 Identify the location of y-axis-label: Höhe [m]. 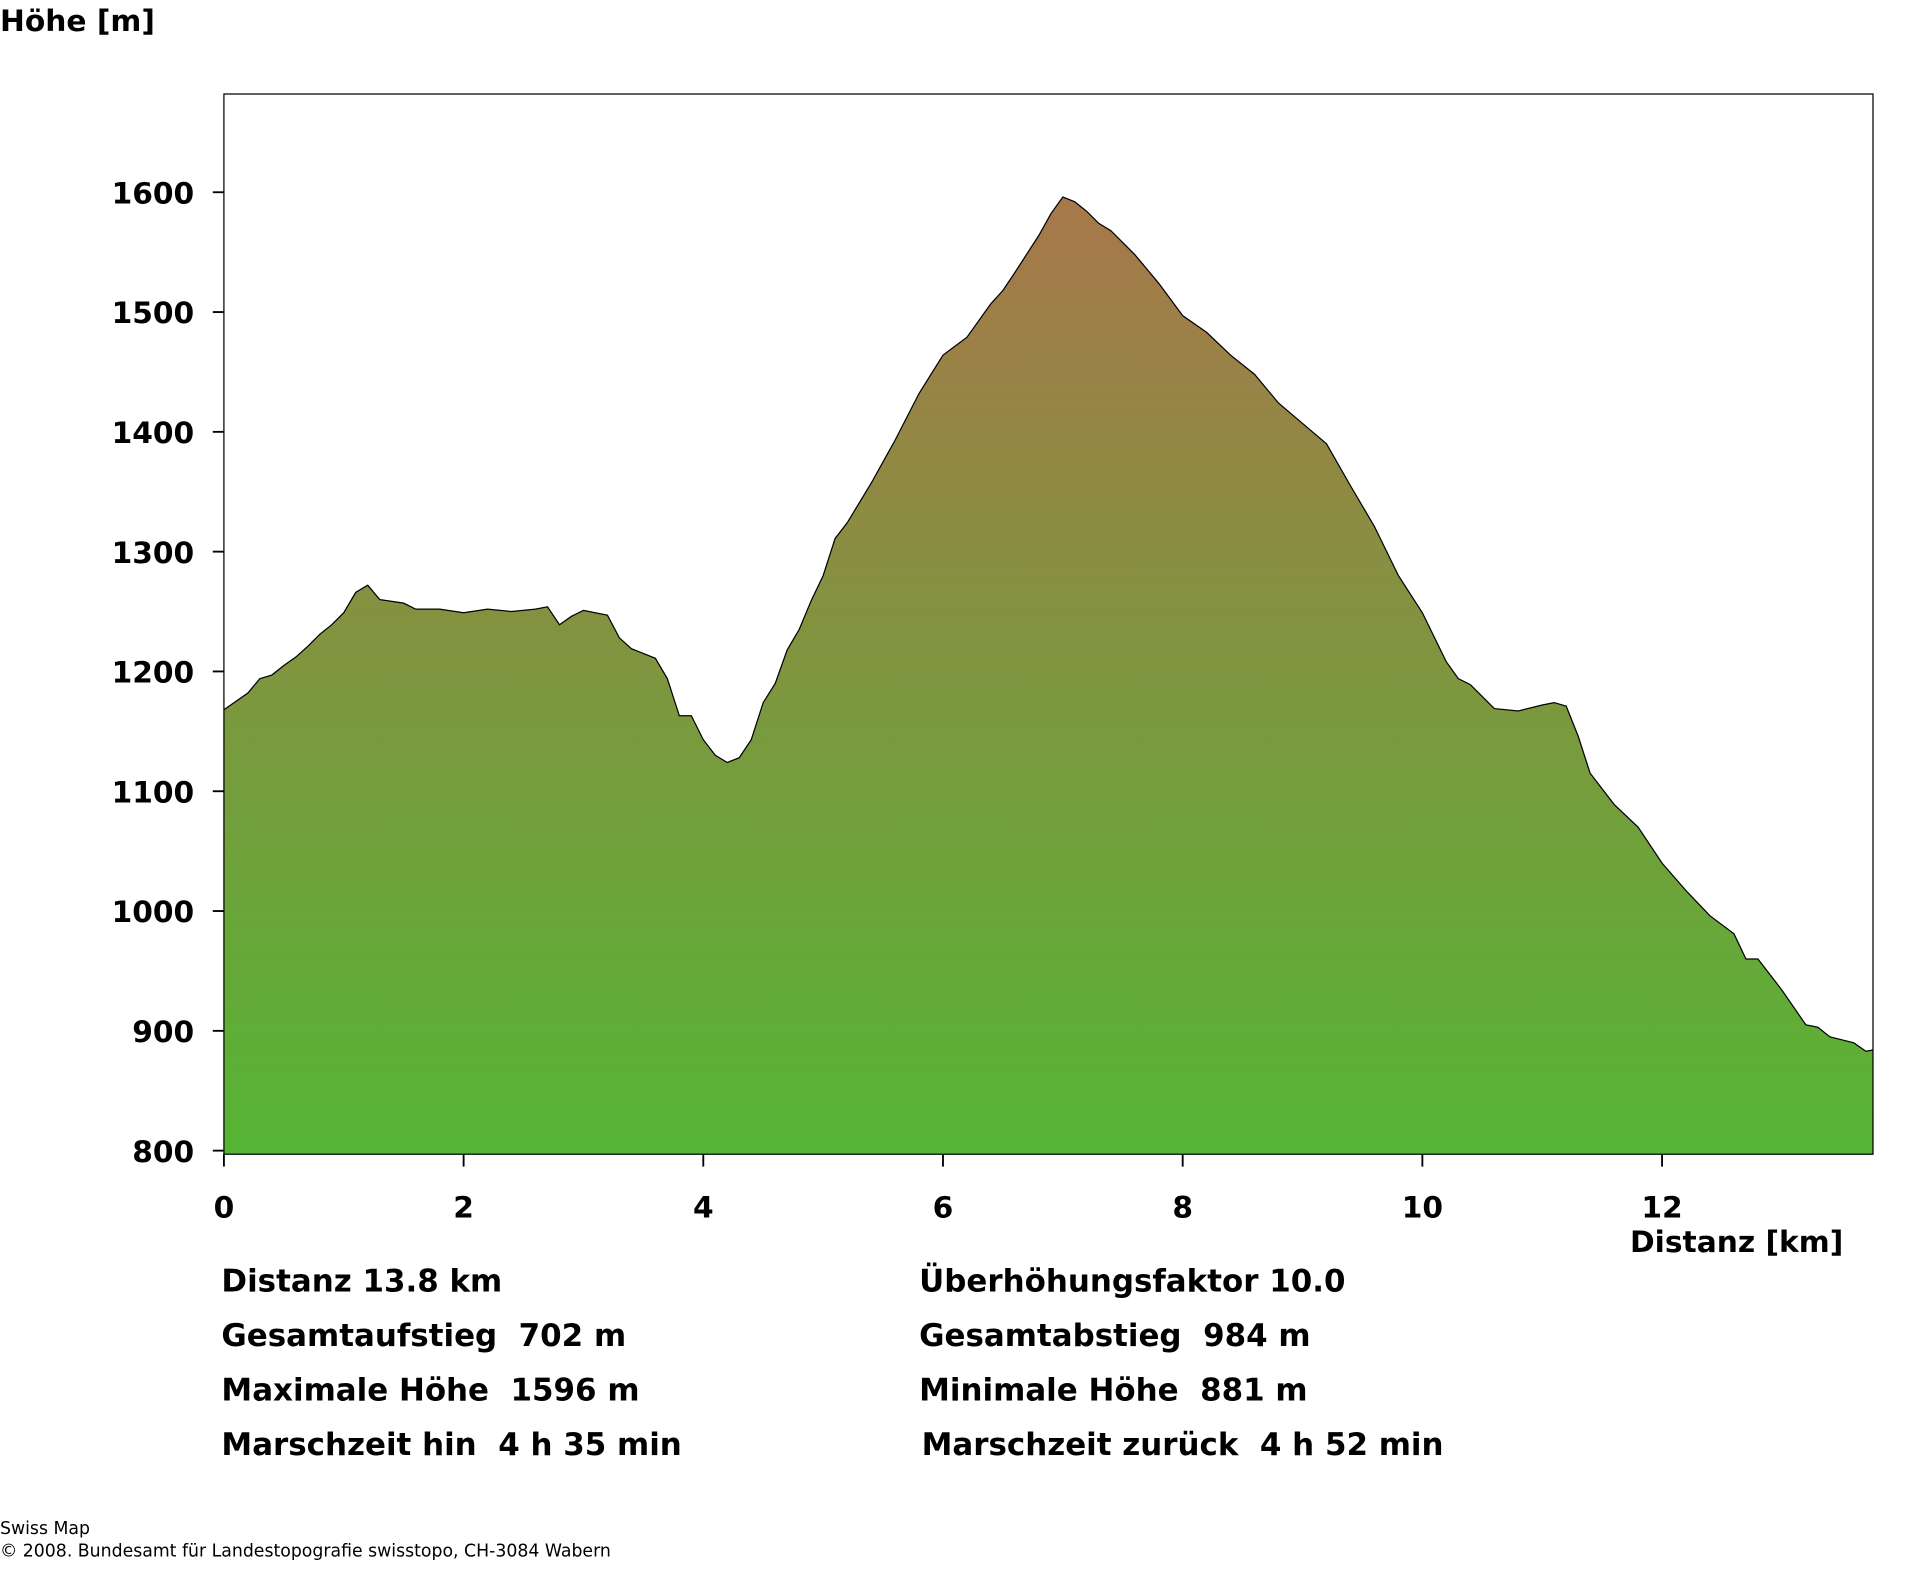
(77, 21).